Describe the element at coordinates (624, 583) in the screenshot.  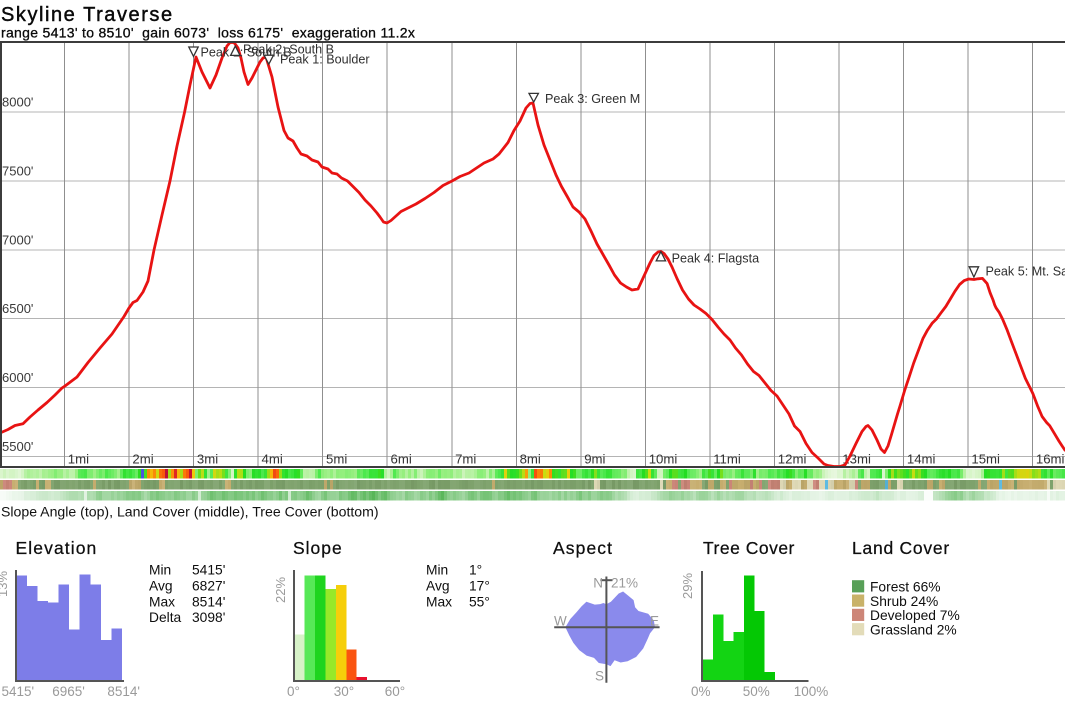
I see `svg-text: 21%` at that location.